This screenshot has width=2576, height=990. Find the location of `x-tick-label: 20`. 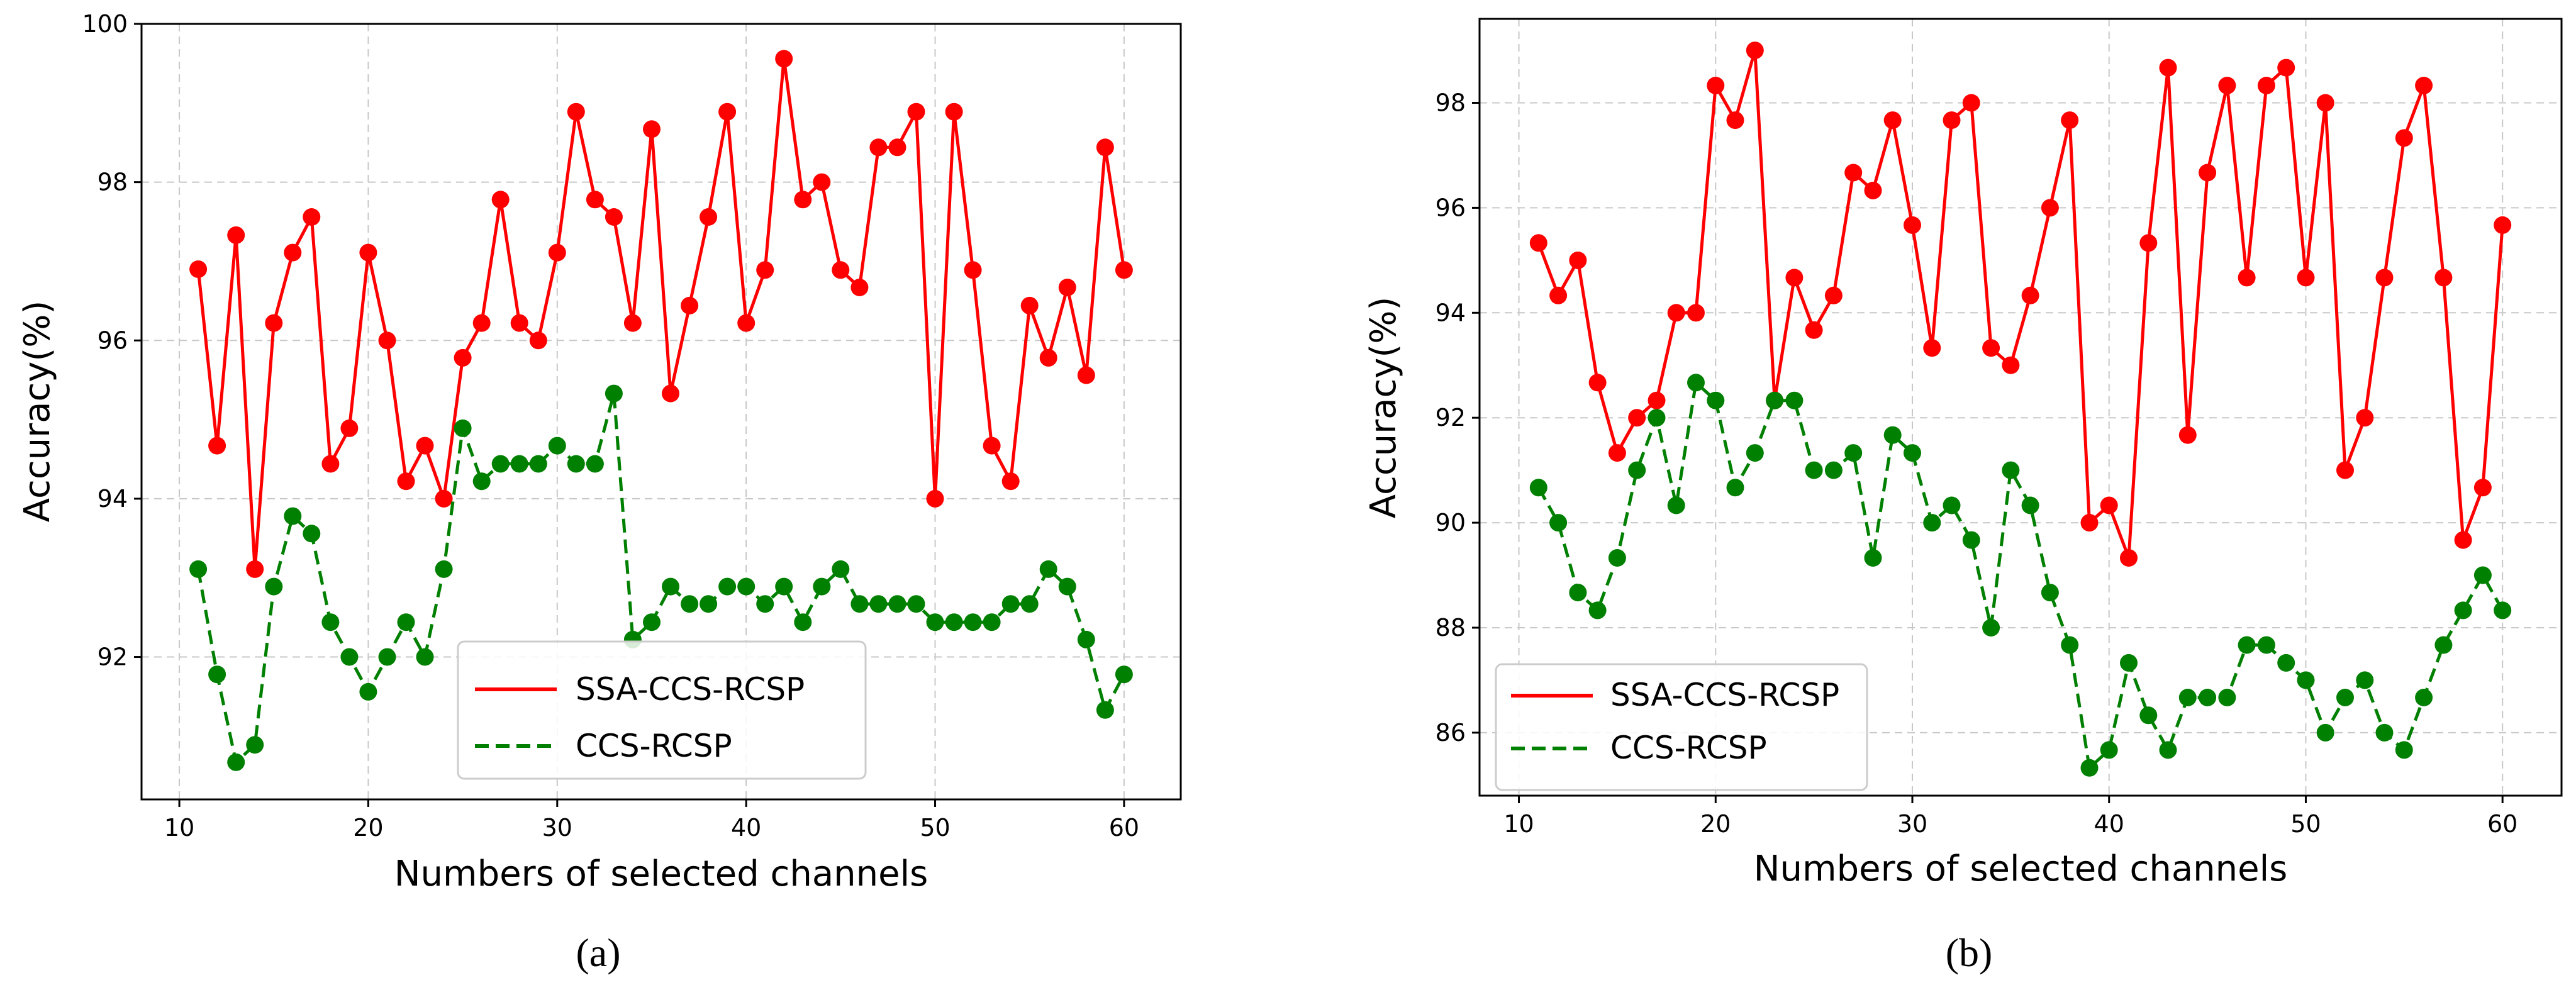

x-tick-label: 20 is located at coordinates (1715, 824).